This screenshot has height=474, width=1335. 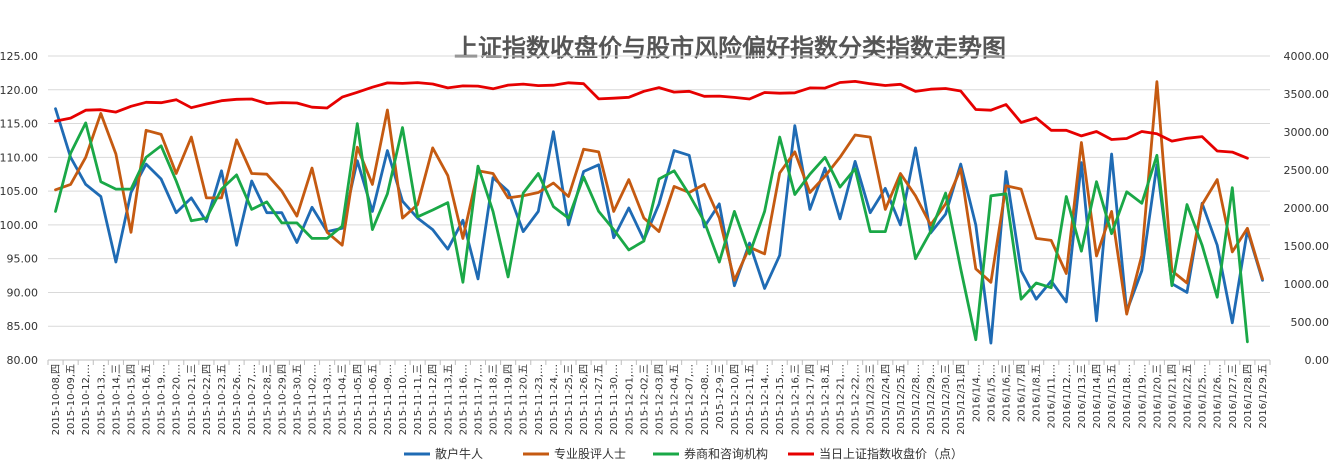 I want to click on y-left-tick-label: 85.00, so click(x=23, y=326).